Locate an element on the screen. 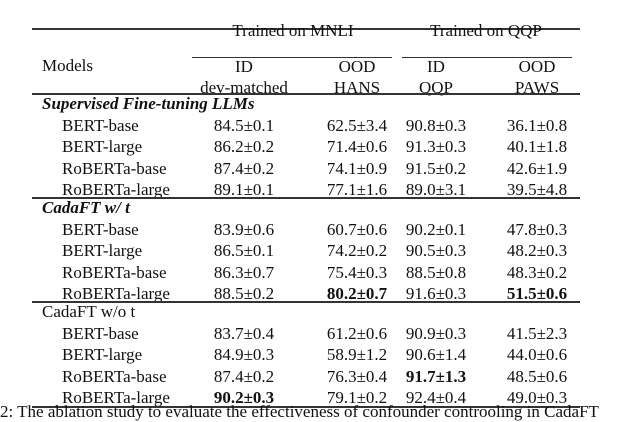  table-cell: 75.4±0.3 is located at coordinates (357, 272).